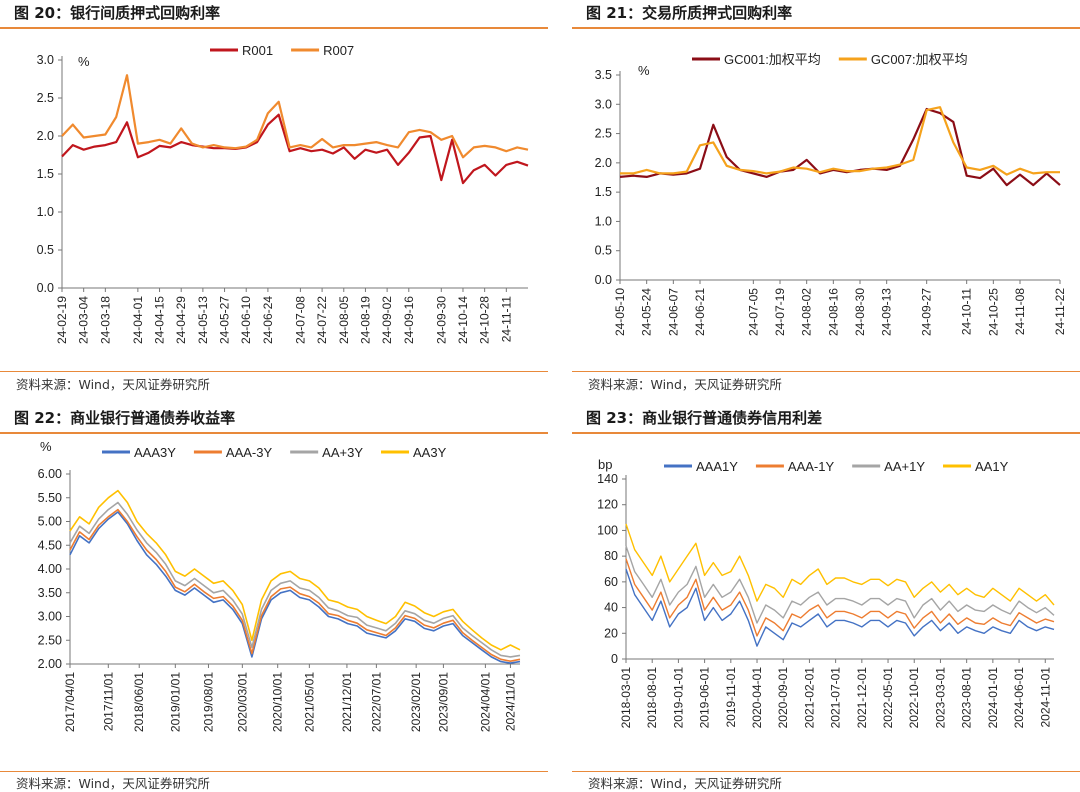 This screenshot has height=792, width=1080. What do you see at coordinates (603, 251) in the screenshot?
I see `y-tick-label: 0.5` at bounding box center [603, 251].